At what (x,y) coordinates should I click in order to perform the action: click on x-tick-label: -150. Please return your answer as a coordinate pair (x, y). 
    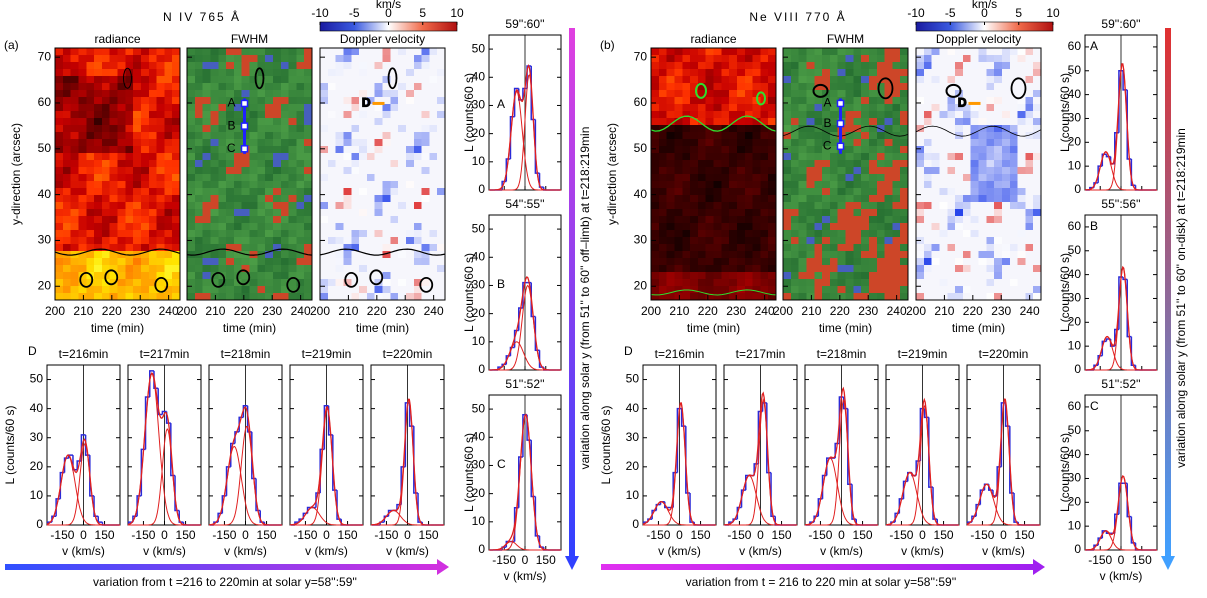
    Looking at the image, I should click on (386, 535).